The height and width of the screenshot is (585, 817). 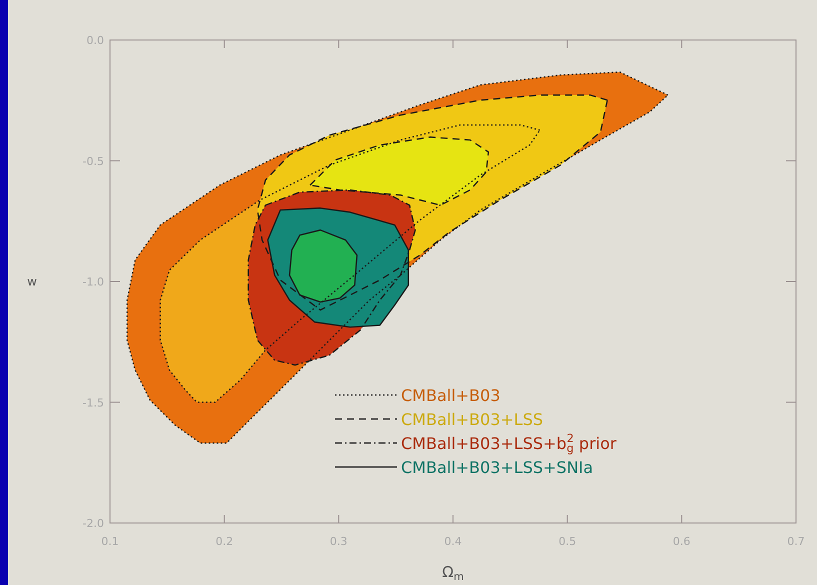 What do you see at coordinates (472, 419) in the screenshot?
I see `text: CMBall+B03+LSS` at bounding box center [472, 419].